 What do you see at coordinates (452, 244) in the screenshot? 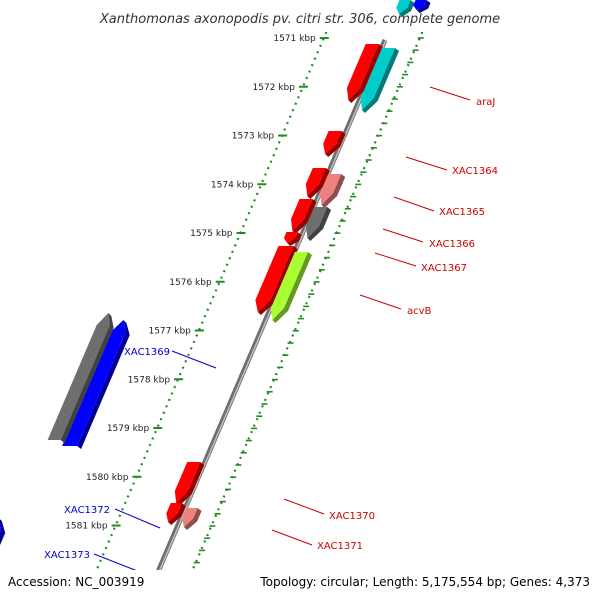
I see `gene-label-xac1366: XAC1366` at bounding box center [452, 244].